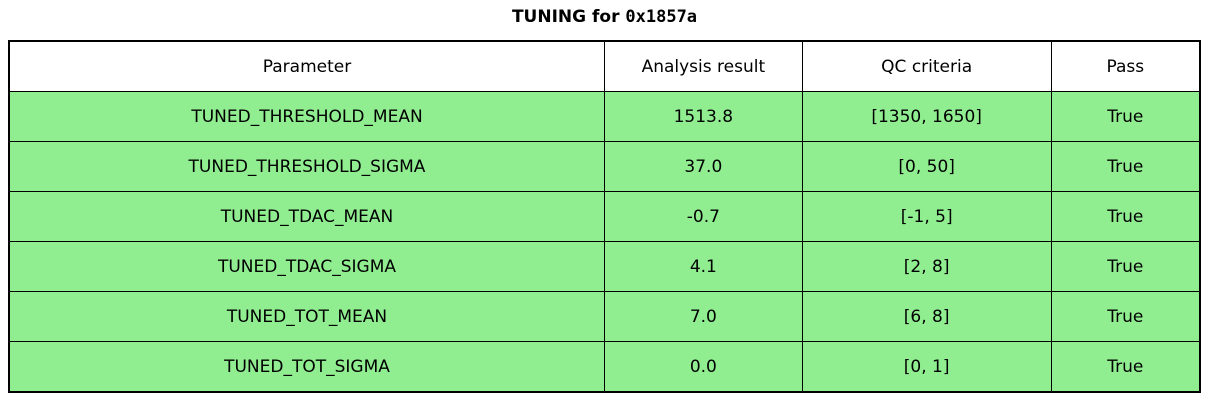 The width and height of the screenshot is (1210, 401). What do you see at coordinates (926, 66) in the screenshot?
I see `column-header-qc-criteria: QC criteria` at bounding box center [926, 66].